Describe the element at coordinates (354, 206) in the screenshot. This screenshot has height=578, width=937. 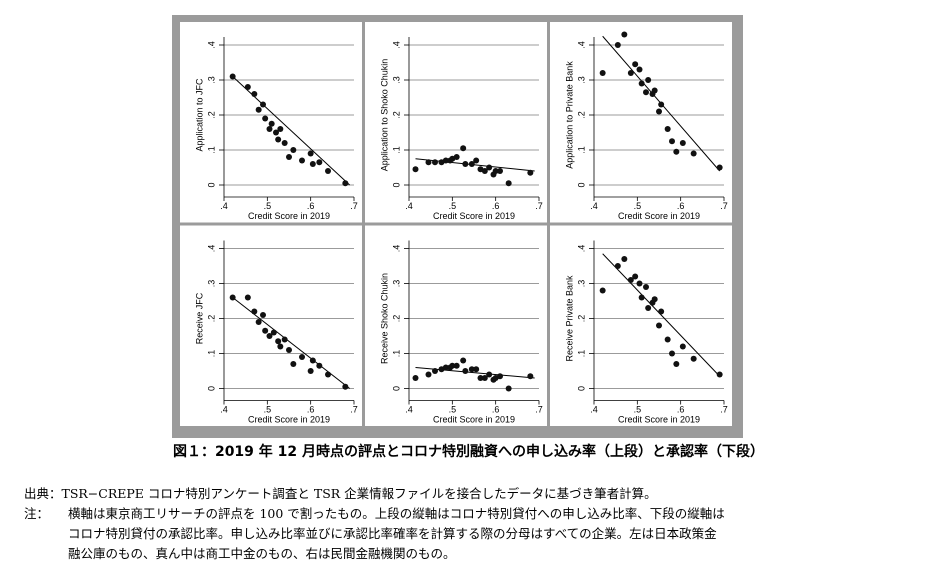
I see `x-tick-label: .7` at that location.